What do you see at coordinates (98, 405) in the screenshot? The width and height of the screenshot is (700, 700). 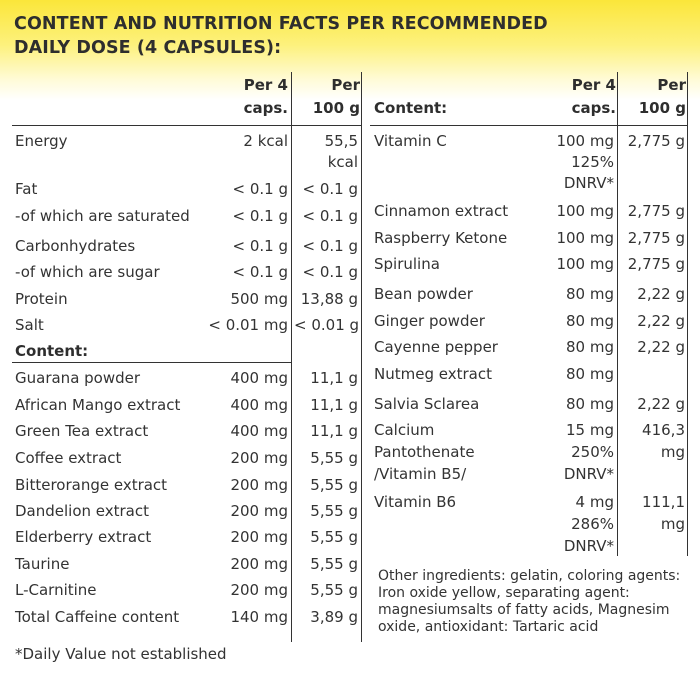 I see `content-row-label: African Mango extract` at bounding box center [98, 405].